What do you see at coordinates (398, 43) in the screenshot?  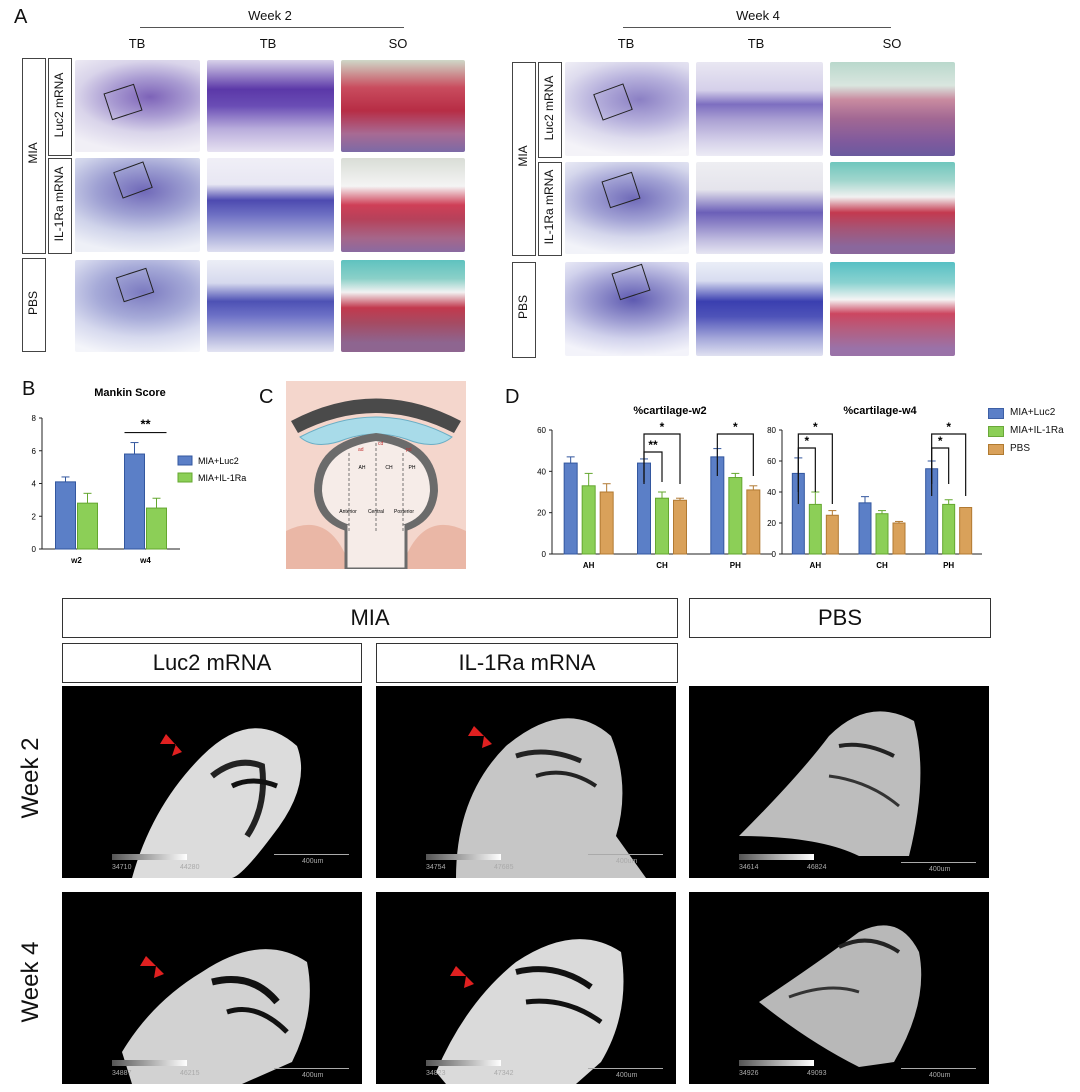 I see `week2-col-so: SO` at bounding box center [398, 43].